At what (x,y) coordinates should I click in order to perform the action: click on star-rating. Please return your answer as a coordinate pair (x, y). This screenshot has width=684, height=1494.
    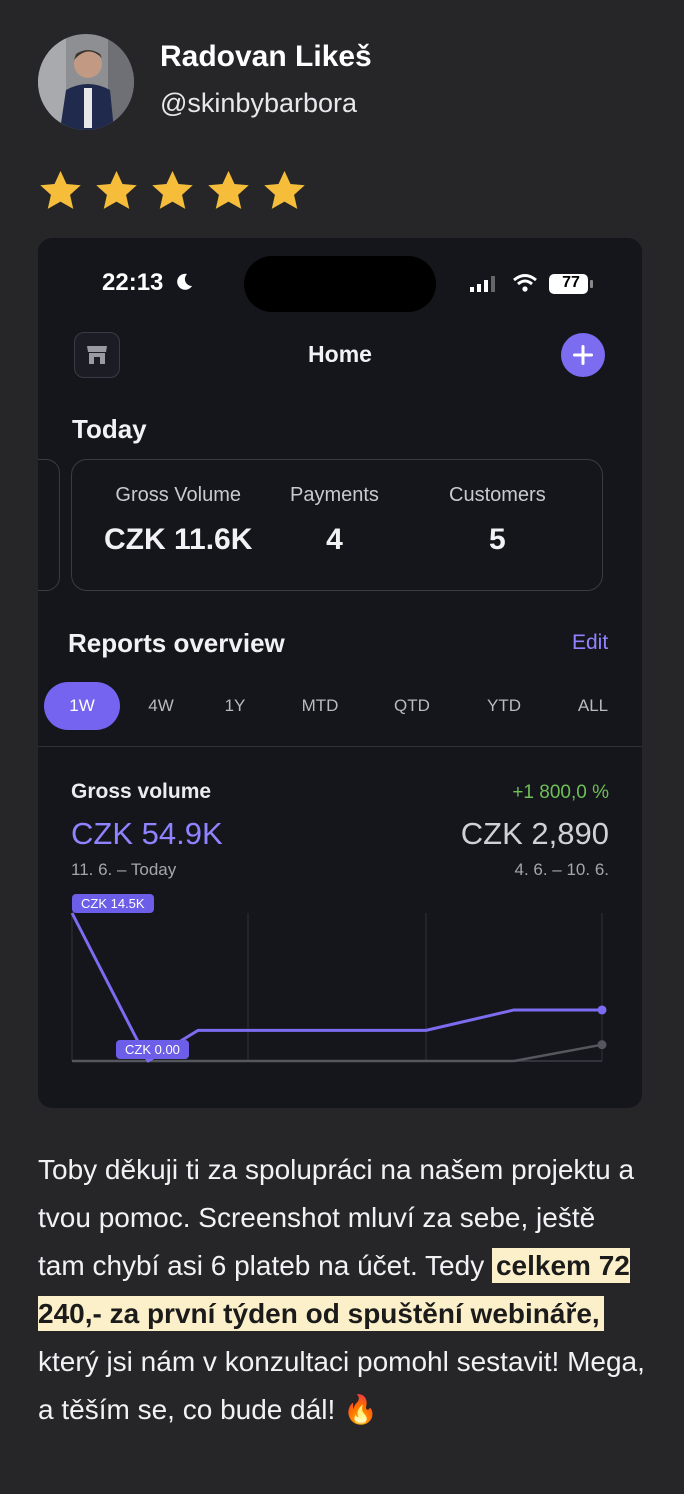
    Looking at the image, I should click on (172, 190).